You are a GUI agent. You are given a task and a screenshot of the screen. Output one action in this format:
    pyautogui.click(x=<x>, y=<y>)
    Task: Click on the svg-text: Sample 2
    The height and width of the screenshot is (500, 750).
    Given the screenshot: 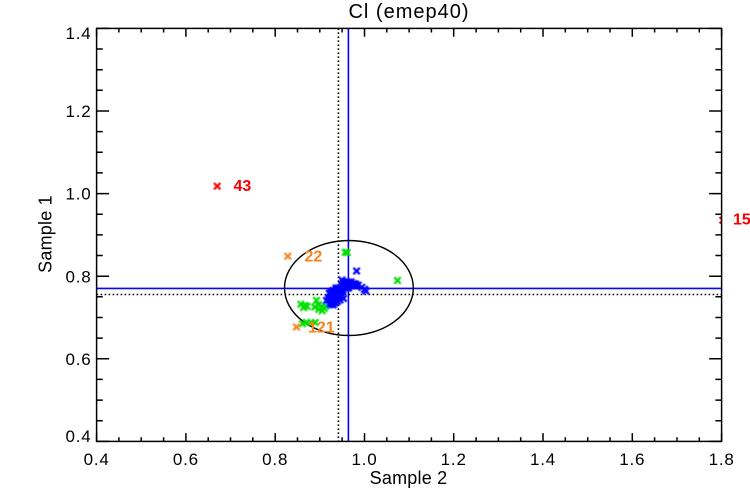 What is the action you would take?
    pyautogui.click(x=409, y=478)
    